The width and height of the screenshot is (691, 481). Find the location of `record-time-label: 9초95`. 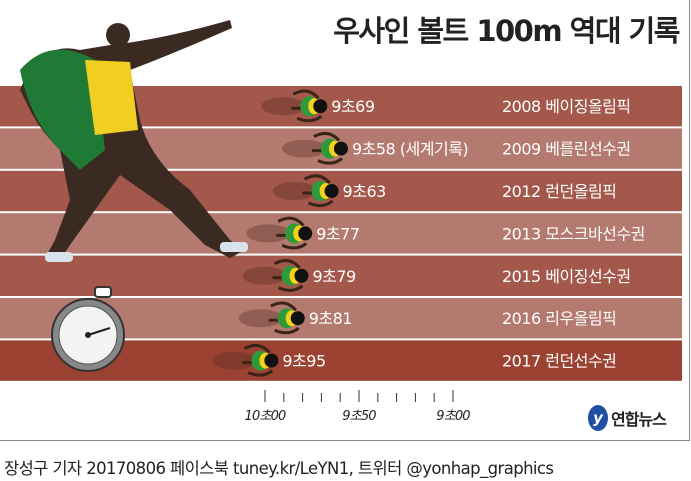

record-time-label: 9초95 is located at coordinates (303, 361).